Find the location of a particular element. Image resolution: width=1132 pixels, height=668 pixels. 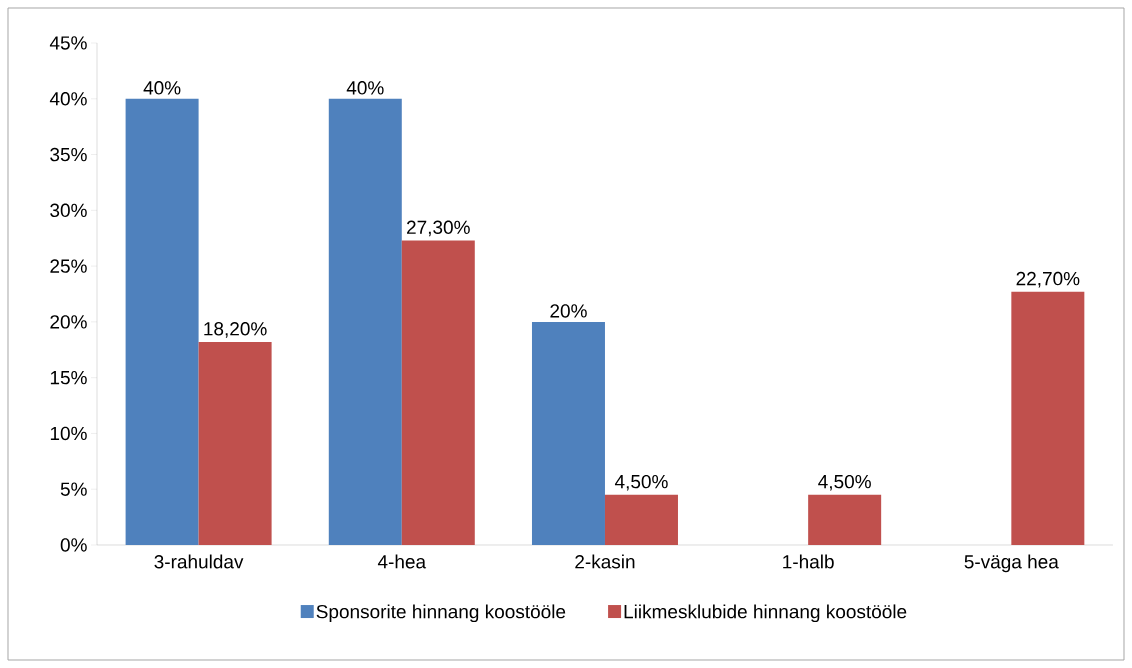

x-tick-label: 5-väga hea is located at coordinates (1011, 563).